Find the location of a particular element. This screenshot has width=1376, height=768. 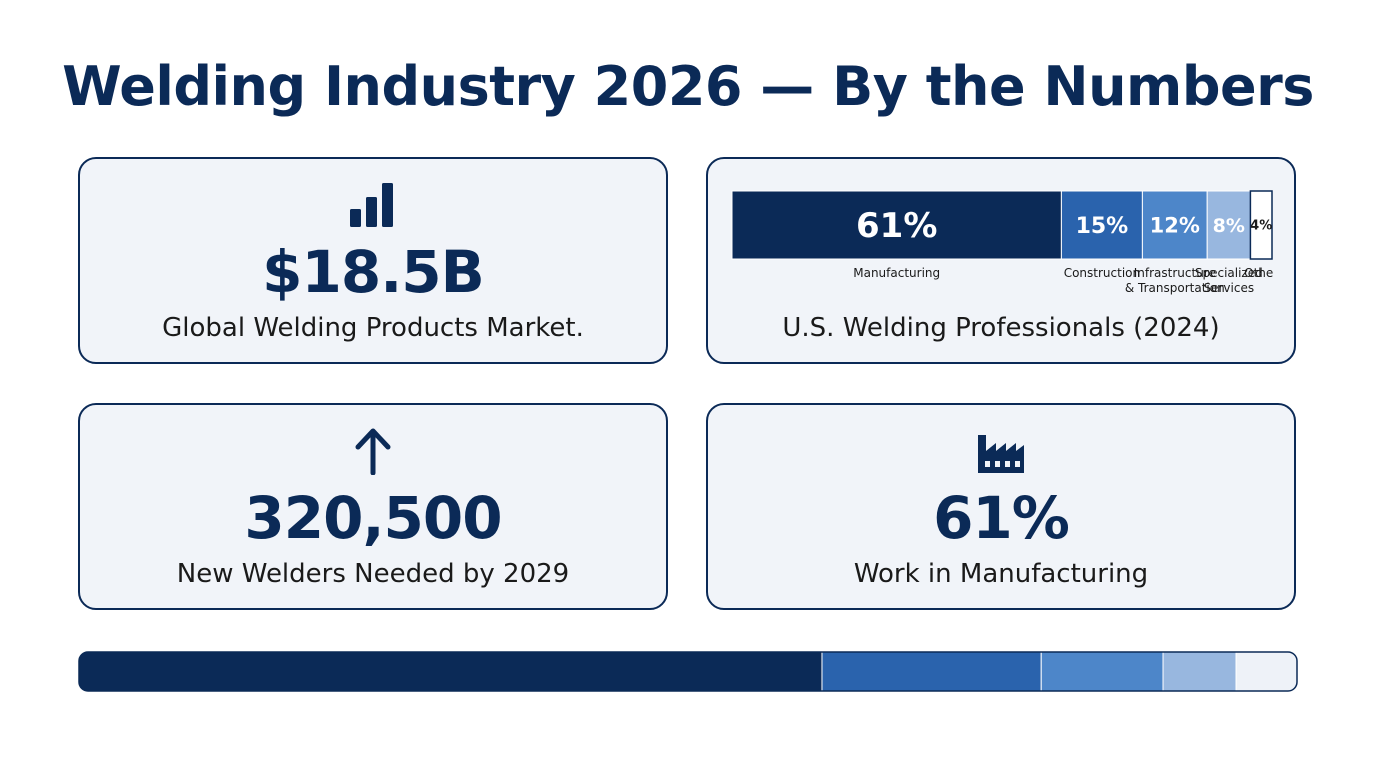

arrow-up-icon is located at coordinates (373, 451).